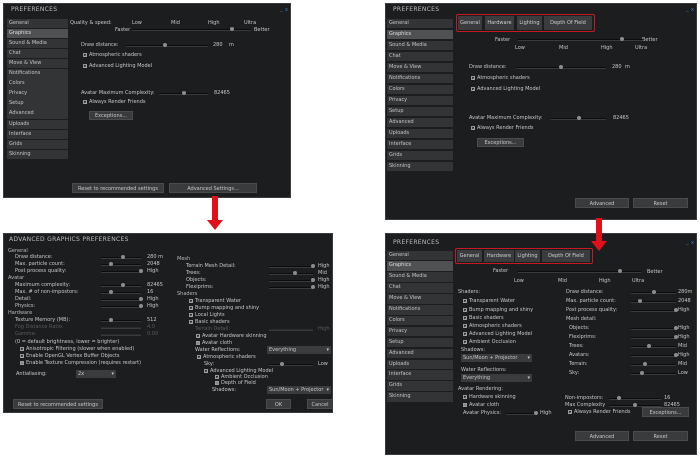 The width and height of the screenshot is (700, 461). I want to click on detail-slider, so click(122, 299).